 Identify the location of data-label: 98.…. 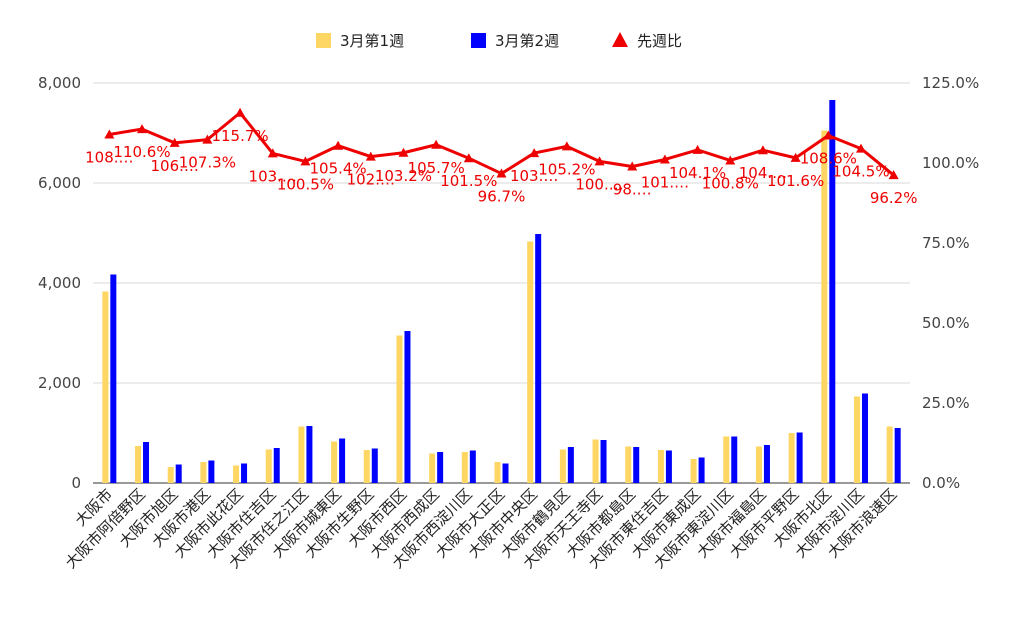
(632, 190).